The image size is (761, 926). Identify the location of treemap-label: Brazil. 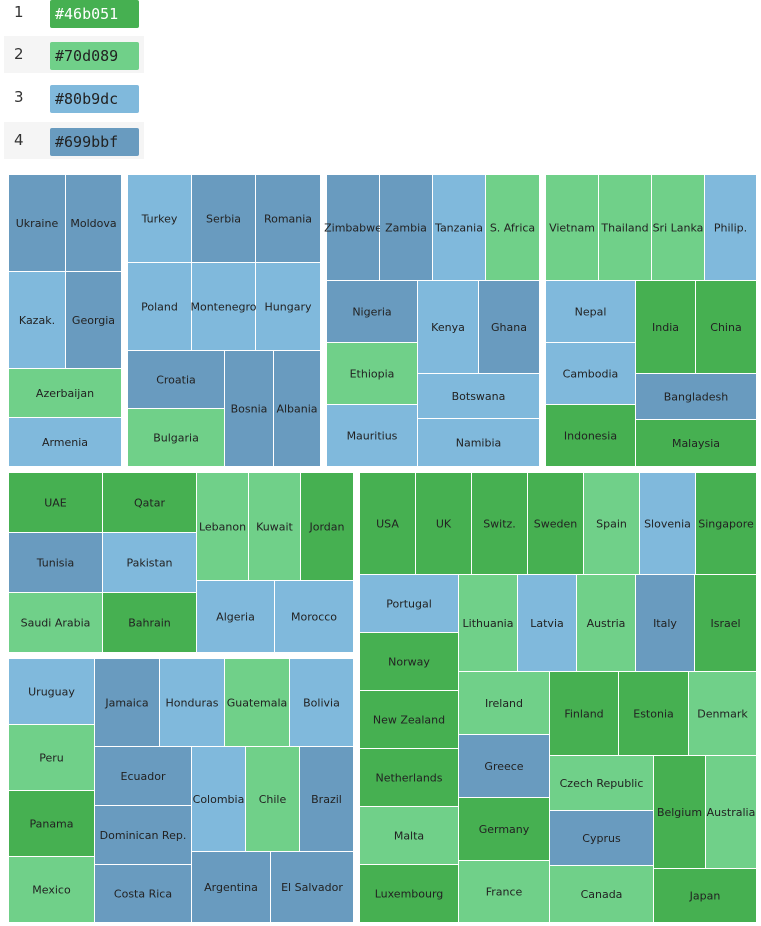
(326, 799).